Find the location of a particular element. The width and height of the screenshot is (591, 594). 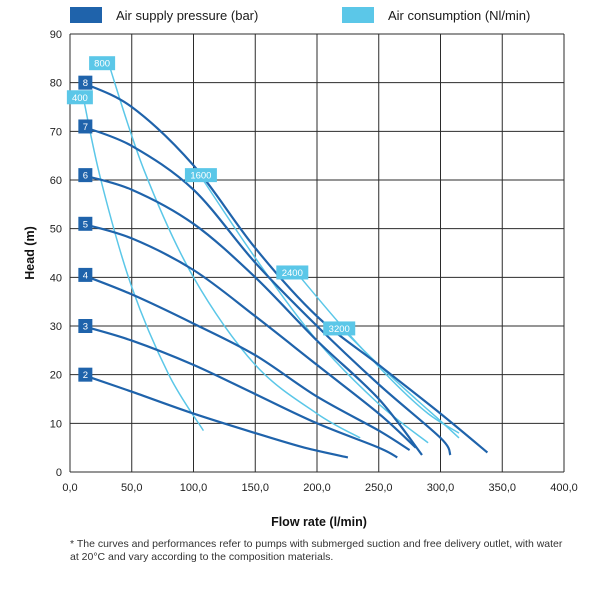

consumption-tag-3200-label: 3200 is located at coordinates (339, 329).